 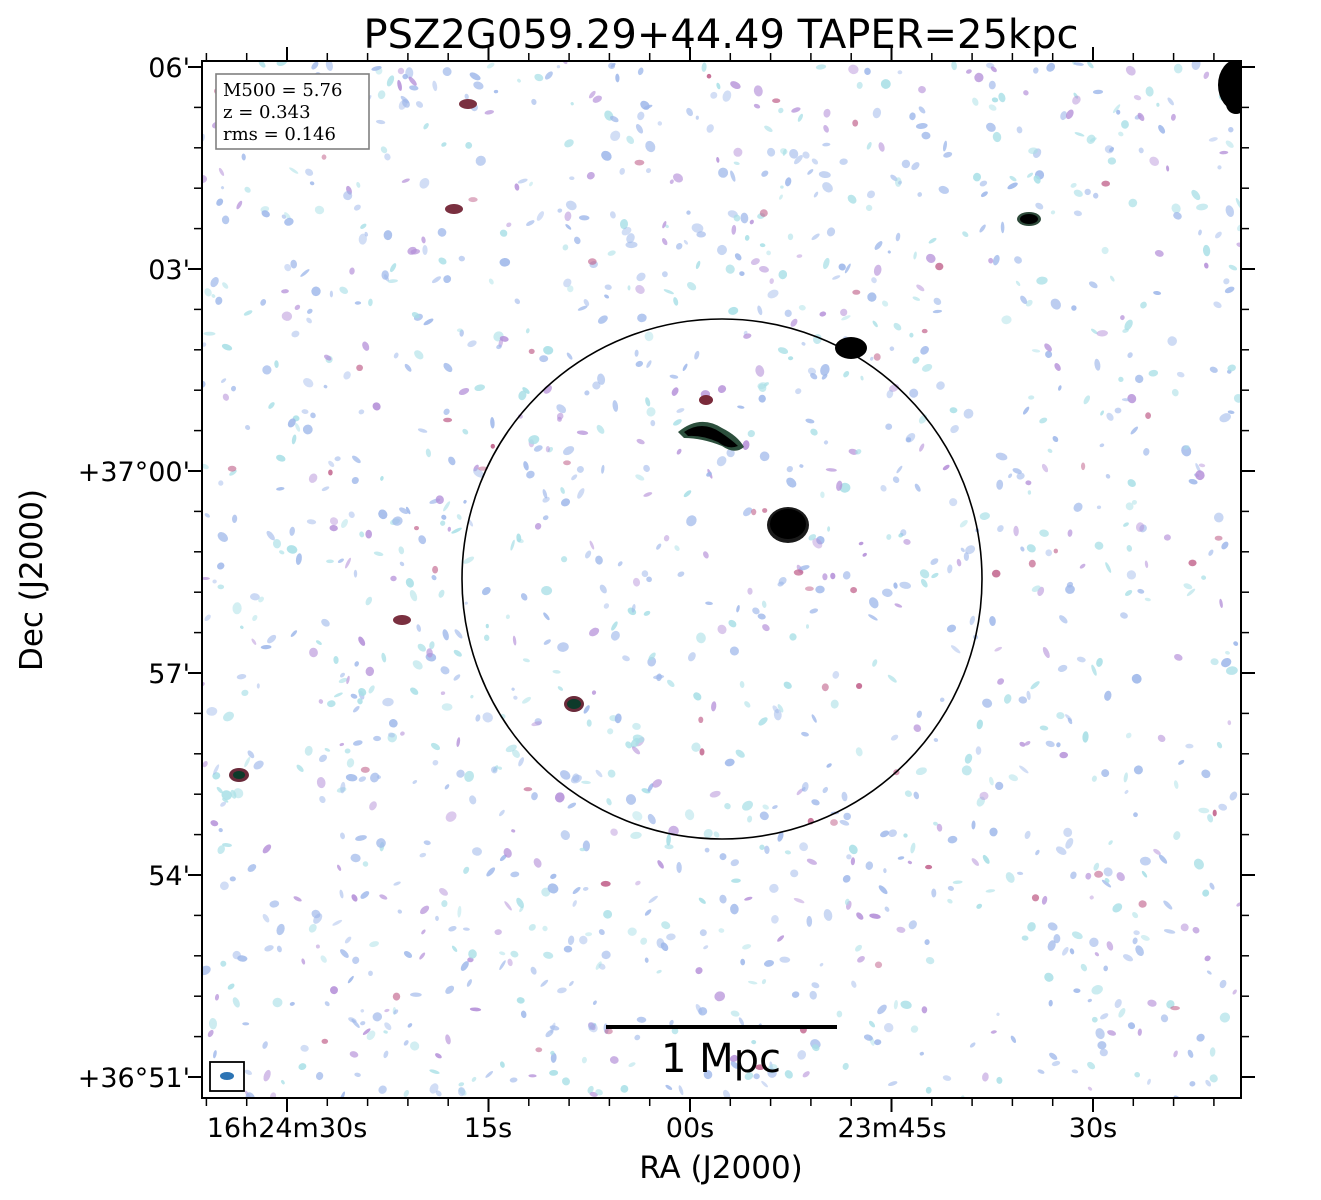 I want to click on beam-ellipse, so click(x=227, y=1076).